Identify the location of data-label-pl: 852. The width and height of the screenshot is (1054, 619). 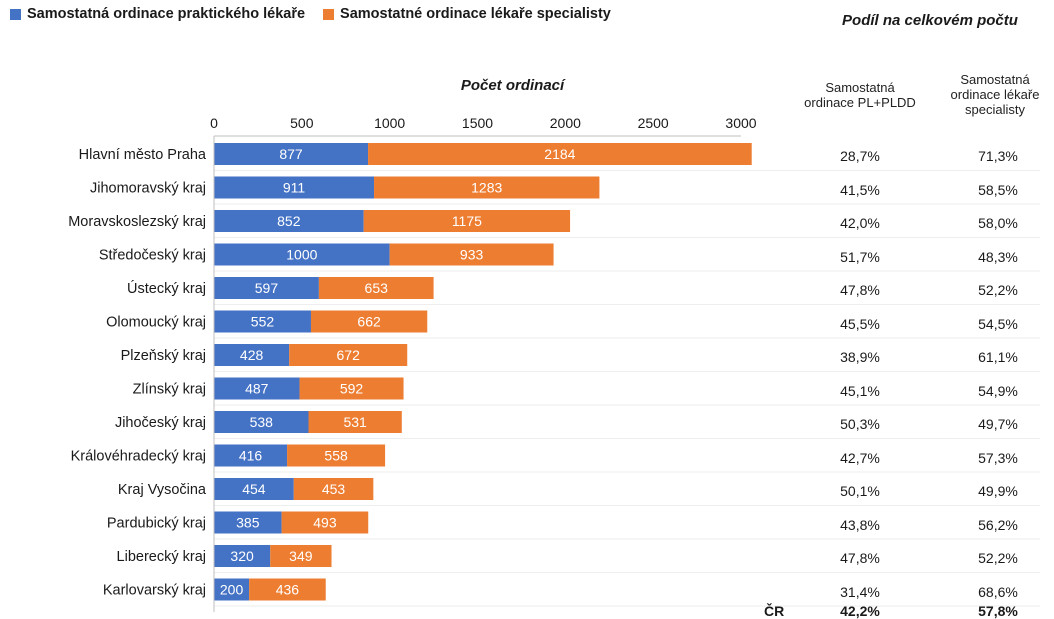
(289, 221).